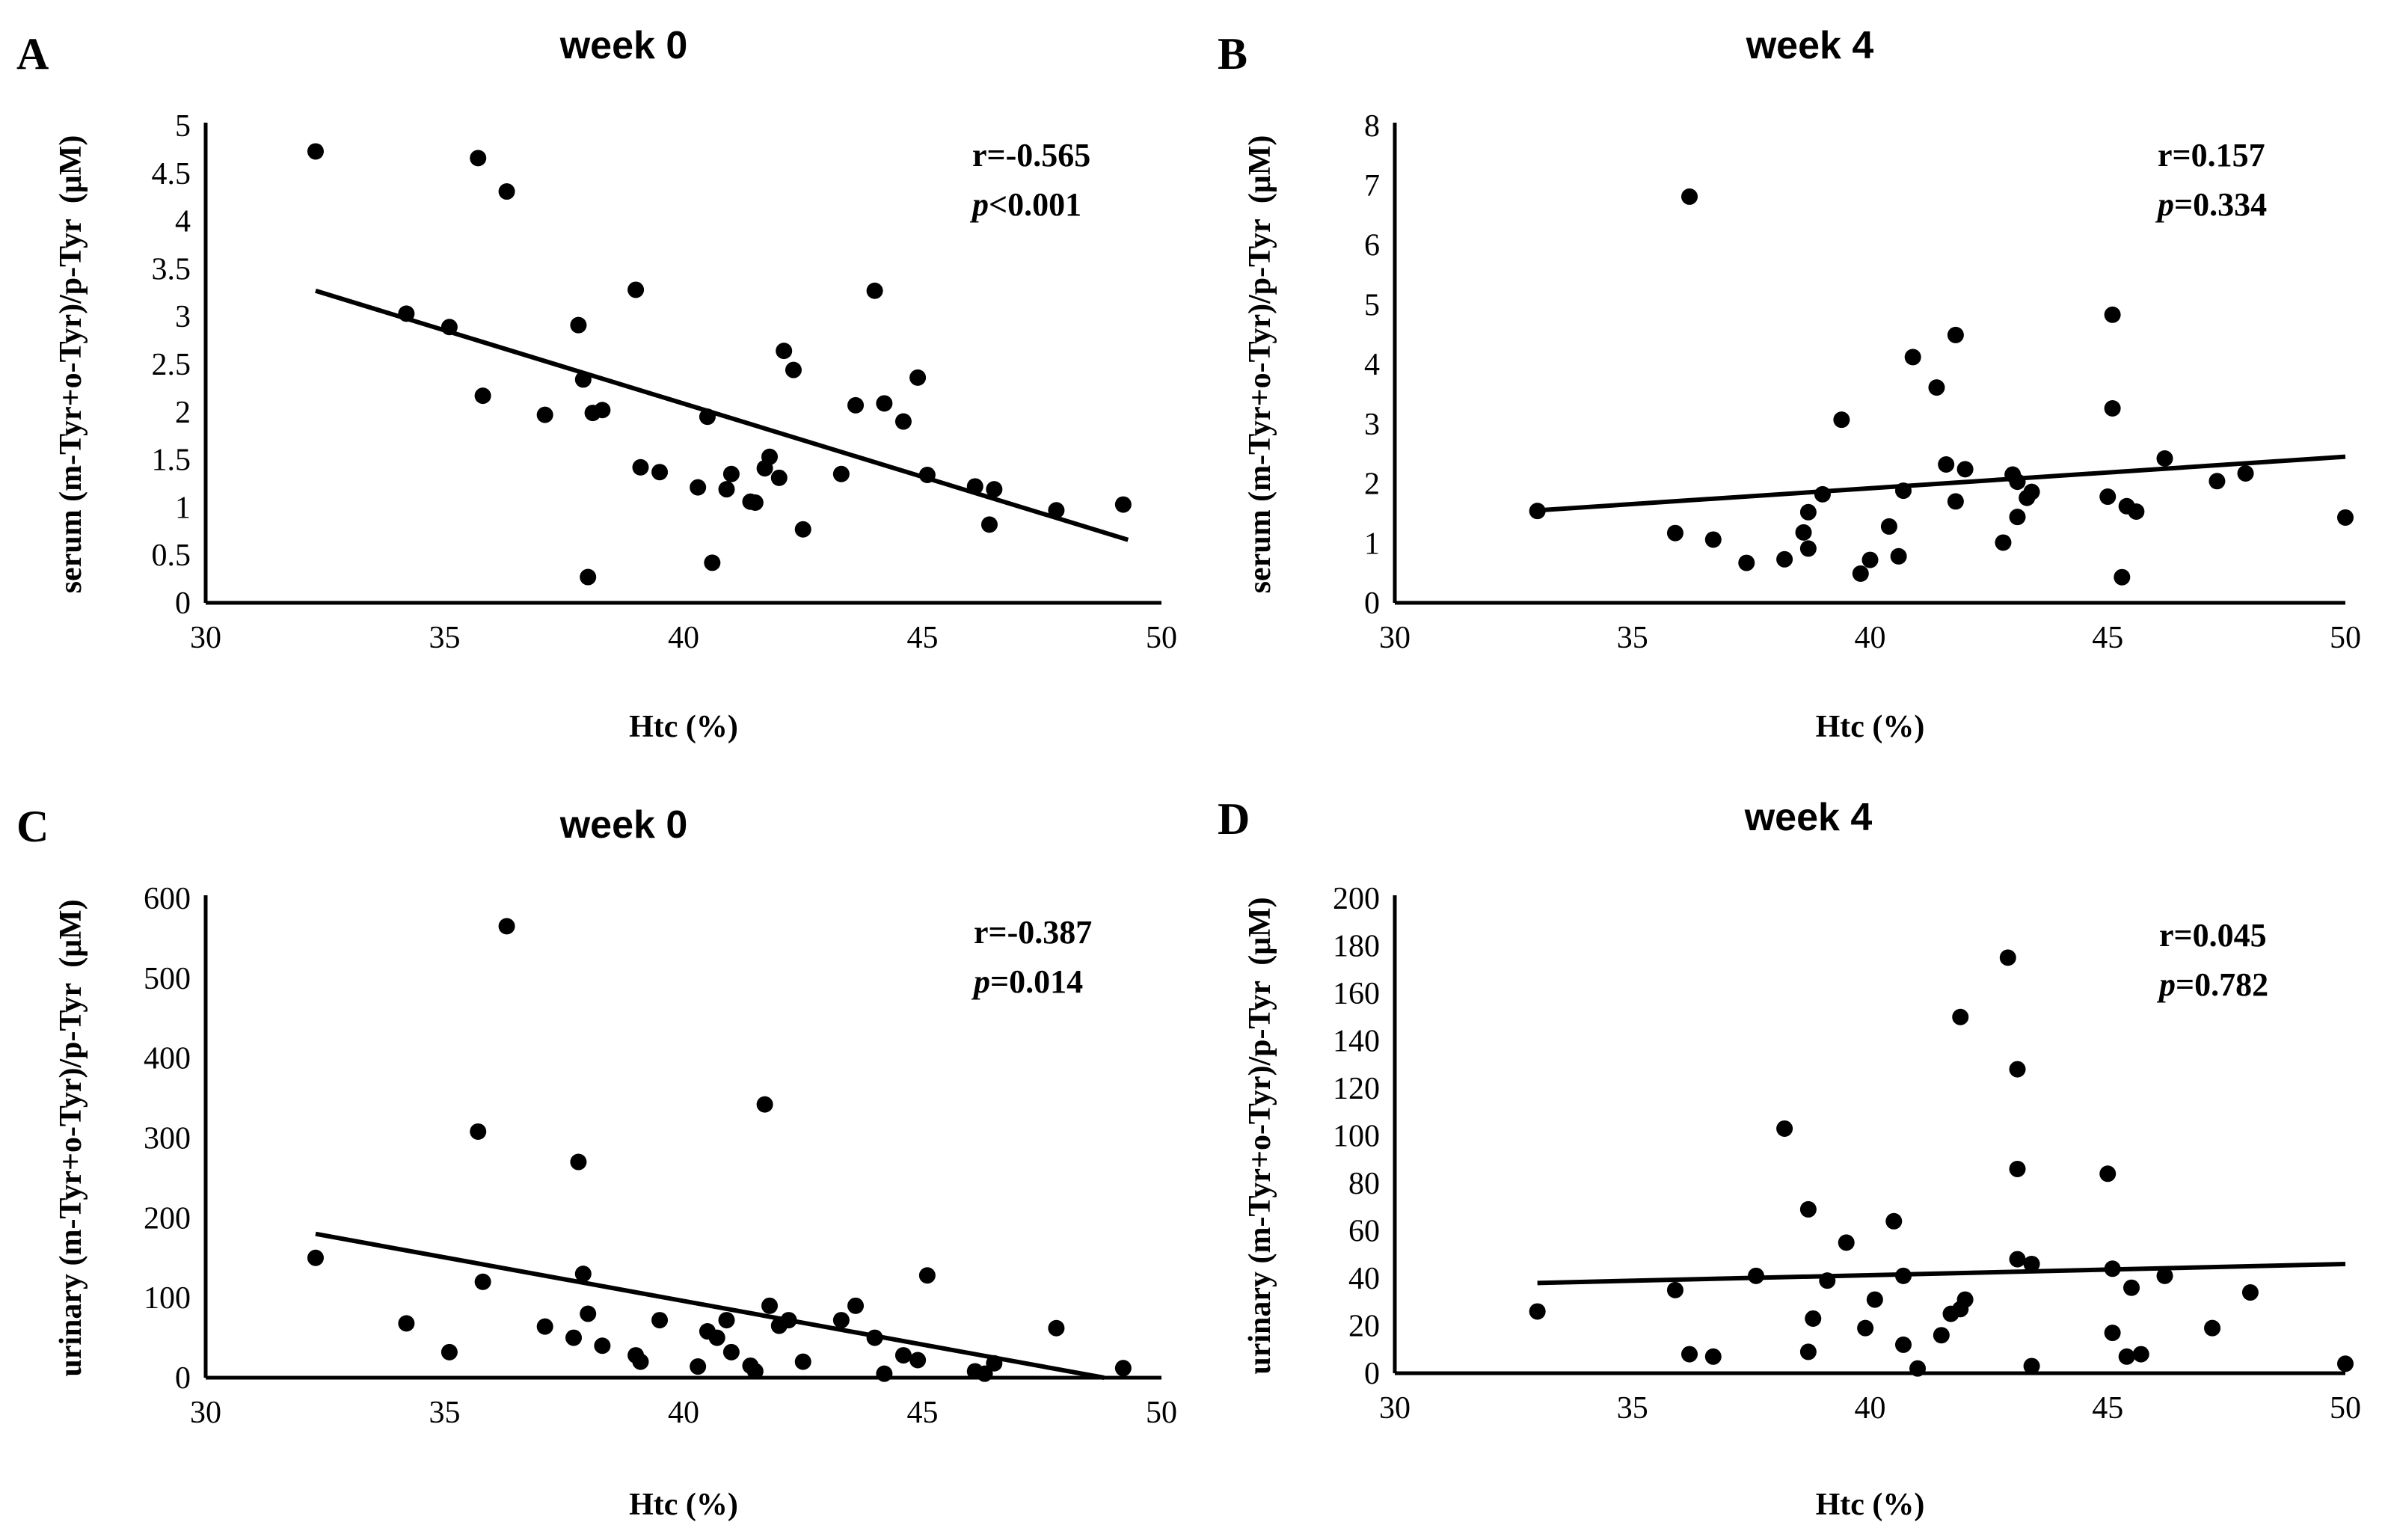 This screenshot has height=1540, width=2388. What do you see at coordinates (1025, 204) in the screenshot?
I see `stat-p: p<0.001` at bounding box center [1025, 204].